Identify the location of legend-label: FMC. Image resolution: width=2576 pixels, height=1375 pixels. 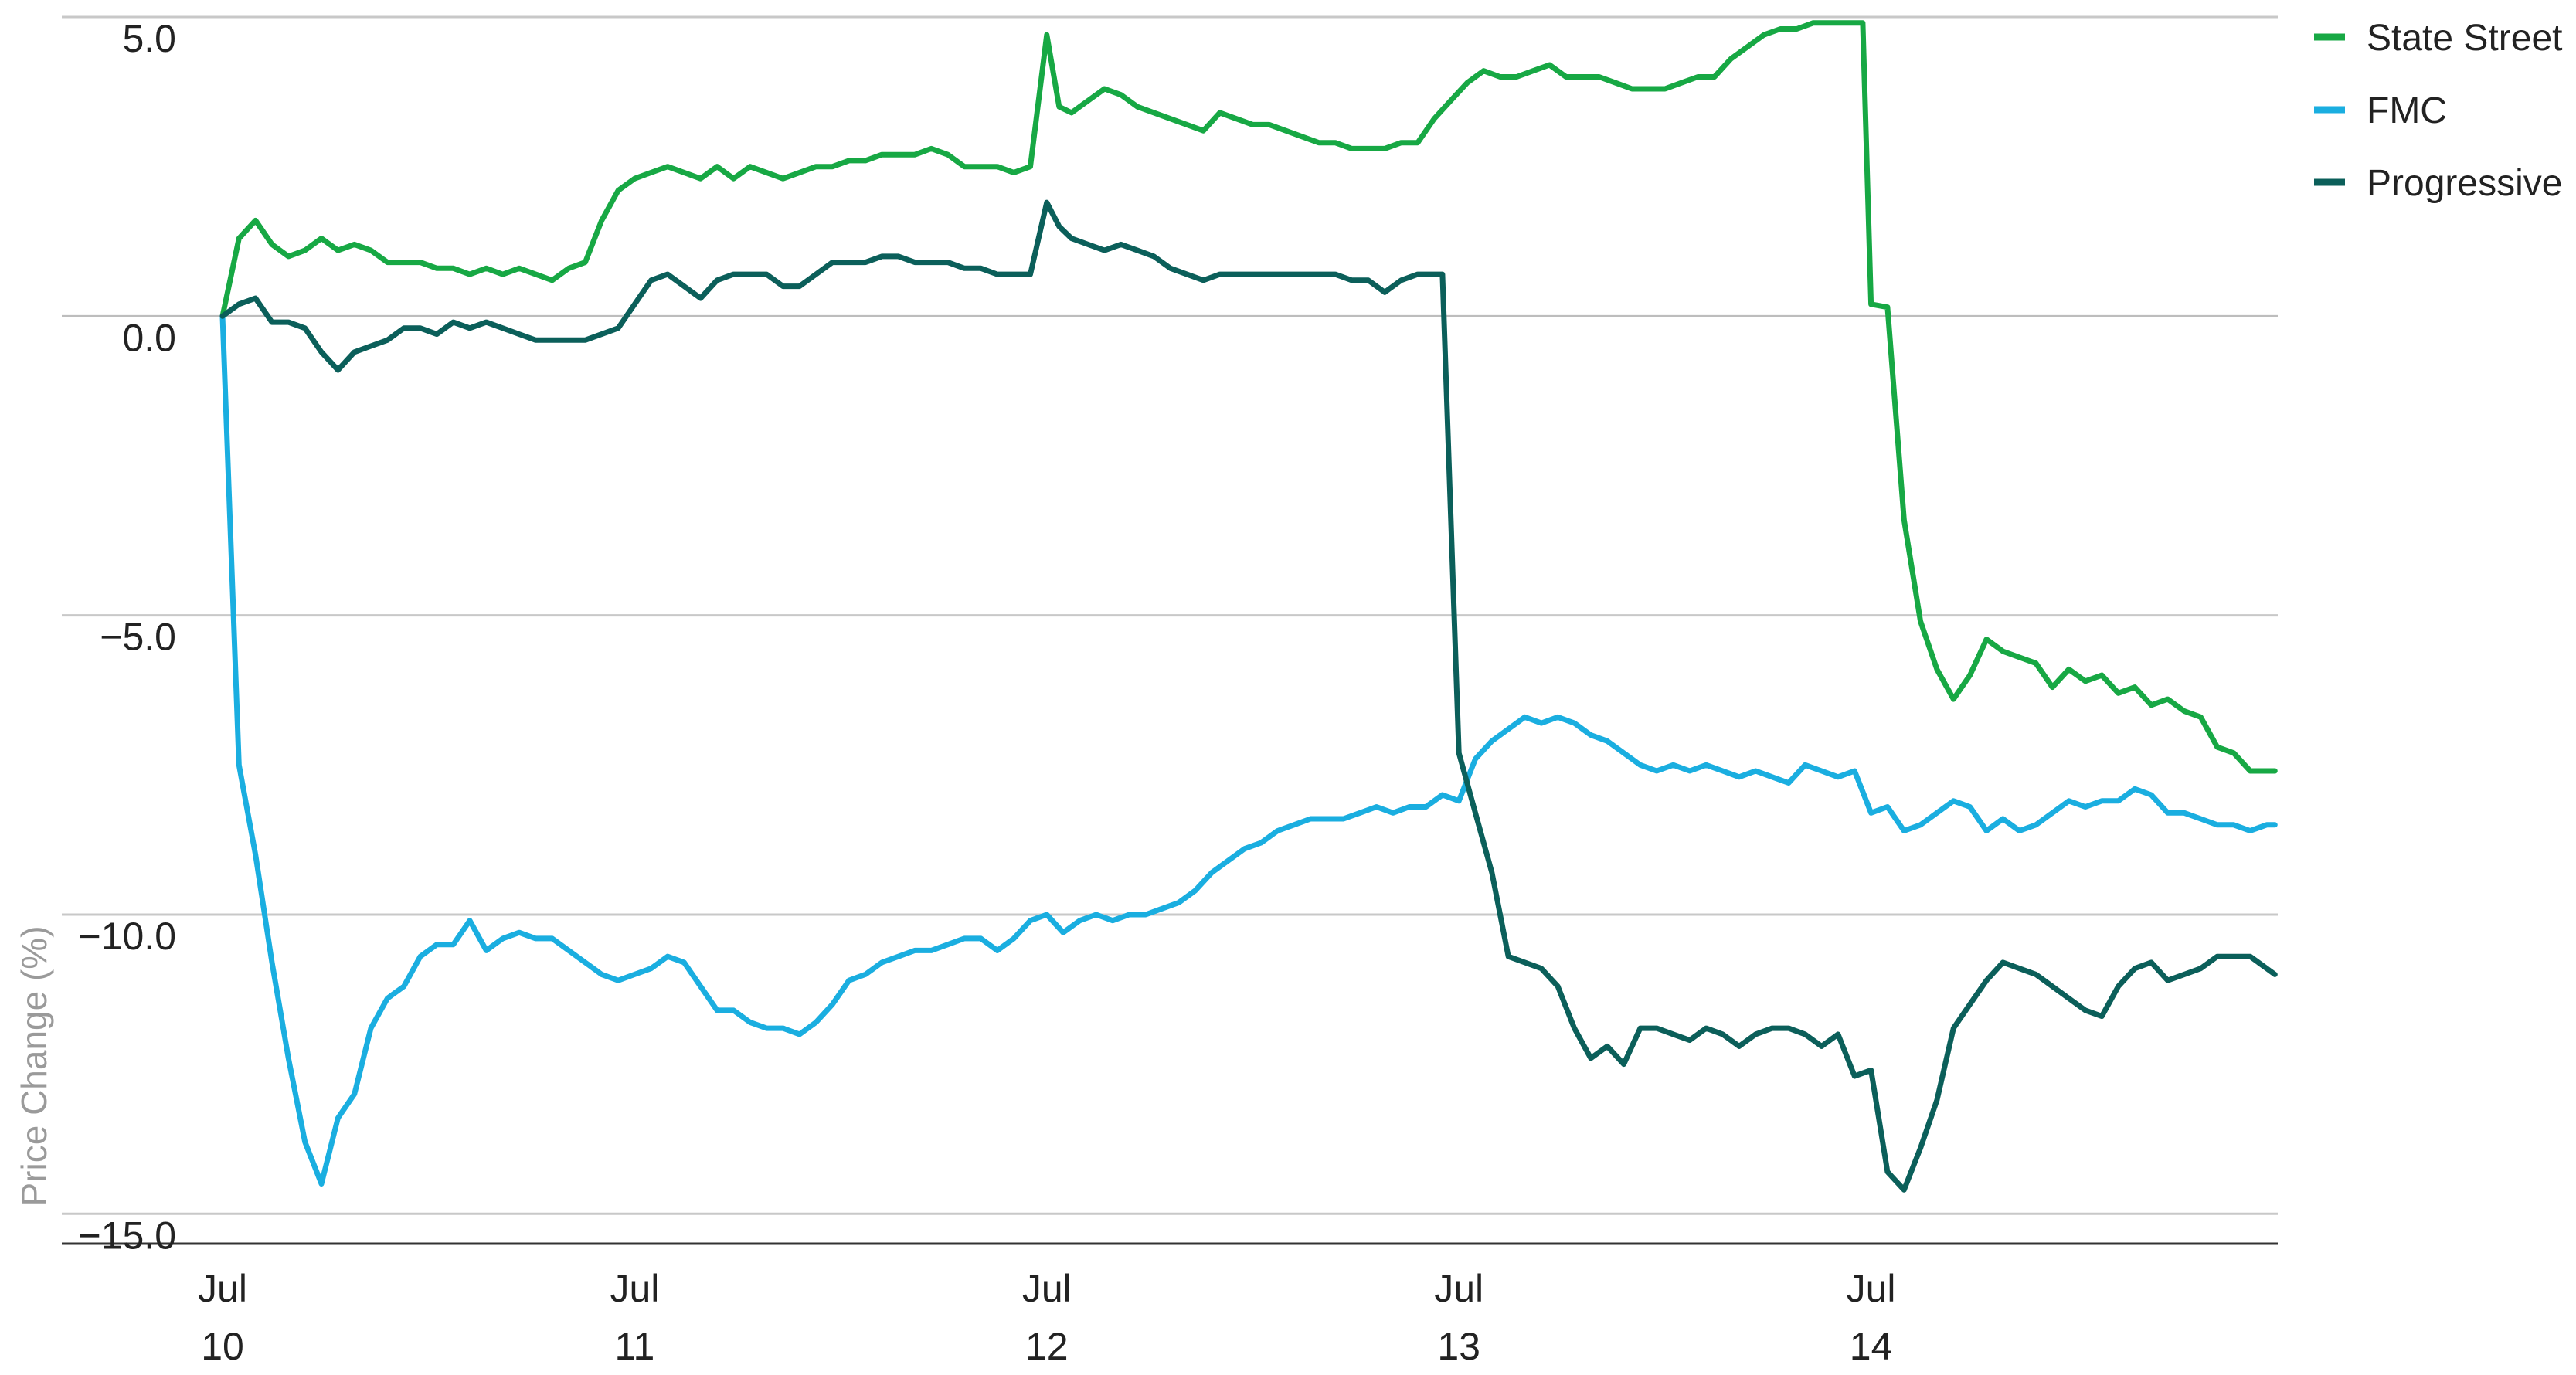
(2407, 110).